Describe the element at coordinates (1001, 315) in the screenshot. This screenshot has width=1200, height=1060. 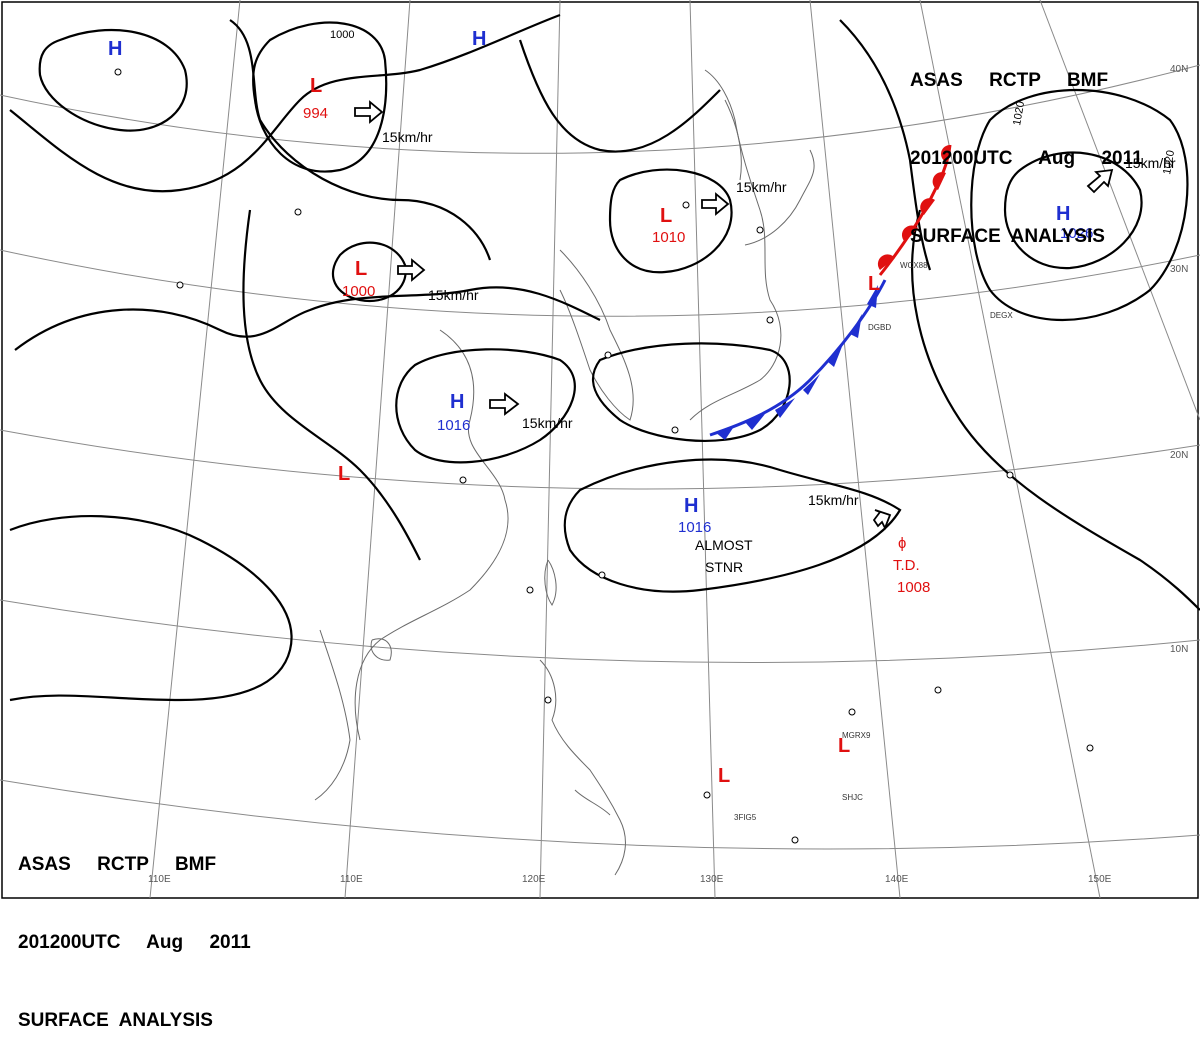
I see `station-id: DEGX` at that location.